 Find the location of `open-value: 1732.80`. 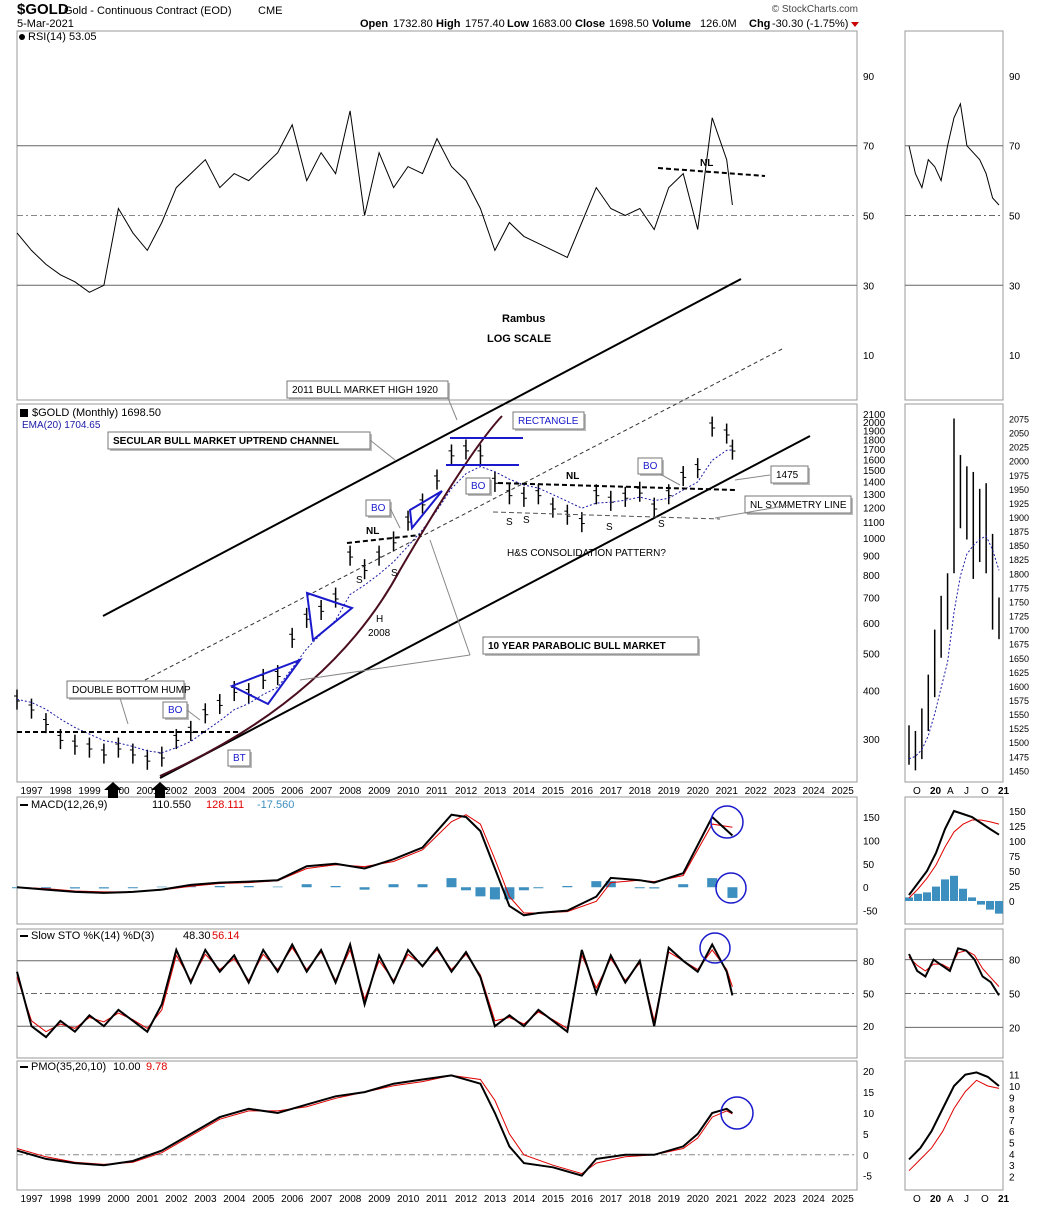

open-value: 1732.80 is located at coordinates (413, 24).